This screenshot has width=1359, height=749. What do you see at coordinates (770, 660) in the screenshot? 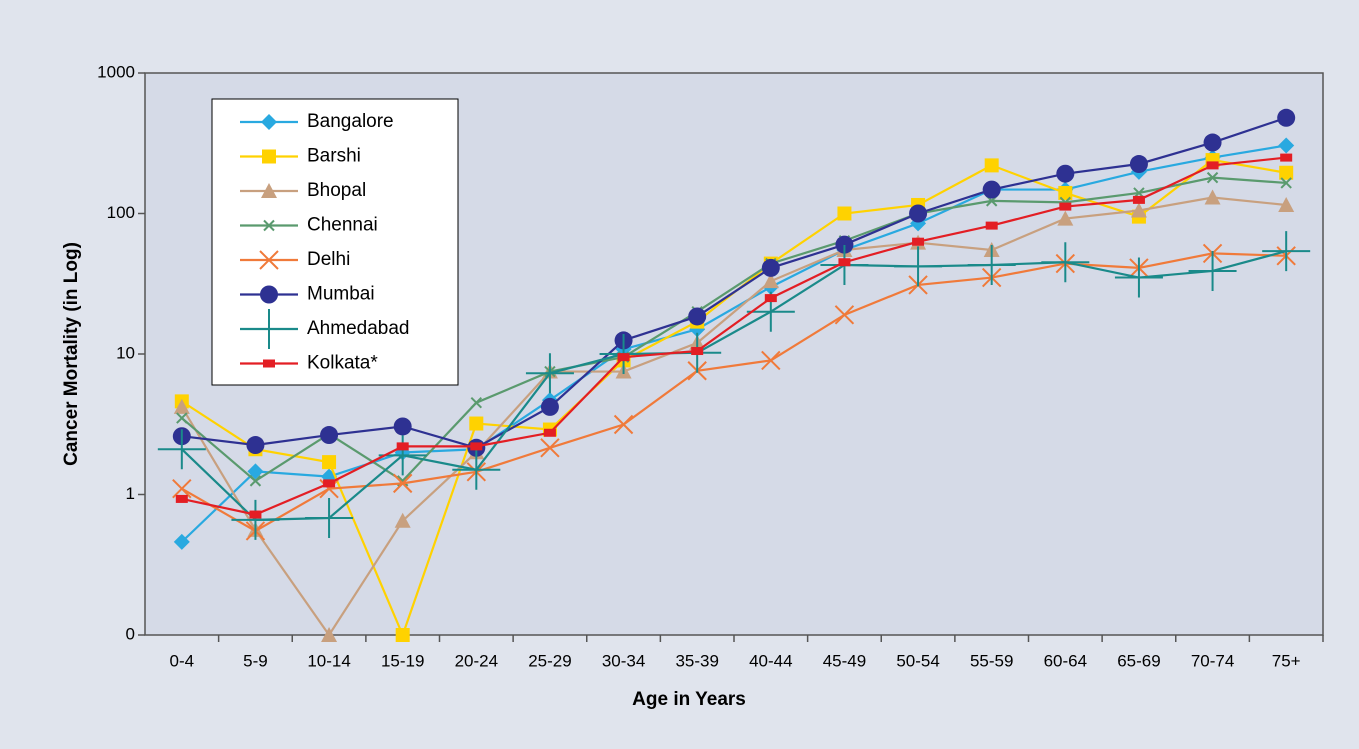
I see `x-tick-label: 40-44` at bounding box center [770, 660].